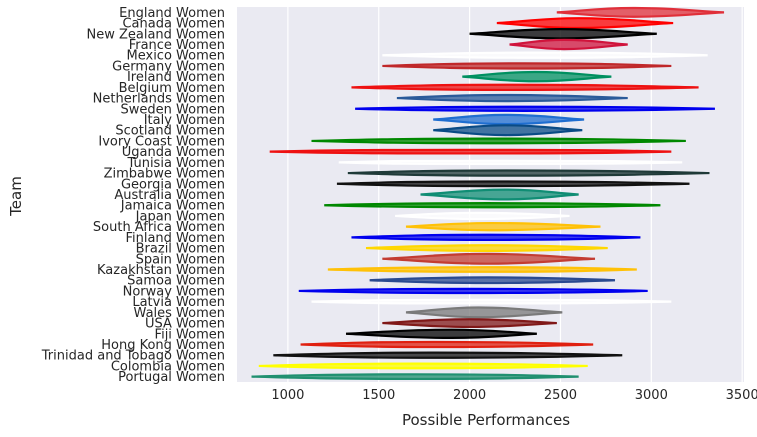  What do you see at coordinates (514, 395) in the screenshot?
I see `x-tick-labels: 1000 1500 2000 2500 3000 3500` at bounding box center [514, 395].